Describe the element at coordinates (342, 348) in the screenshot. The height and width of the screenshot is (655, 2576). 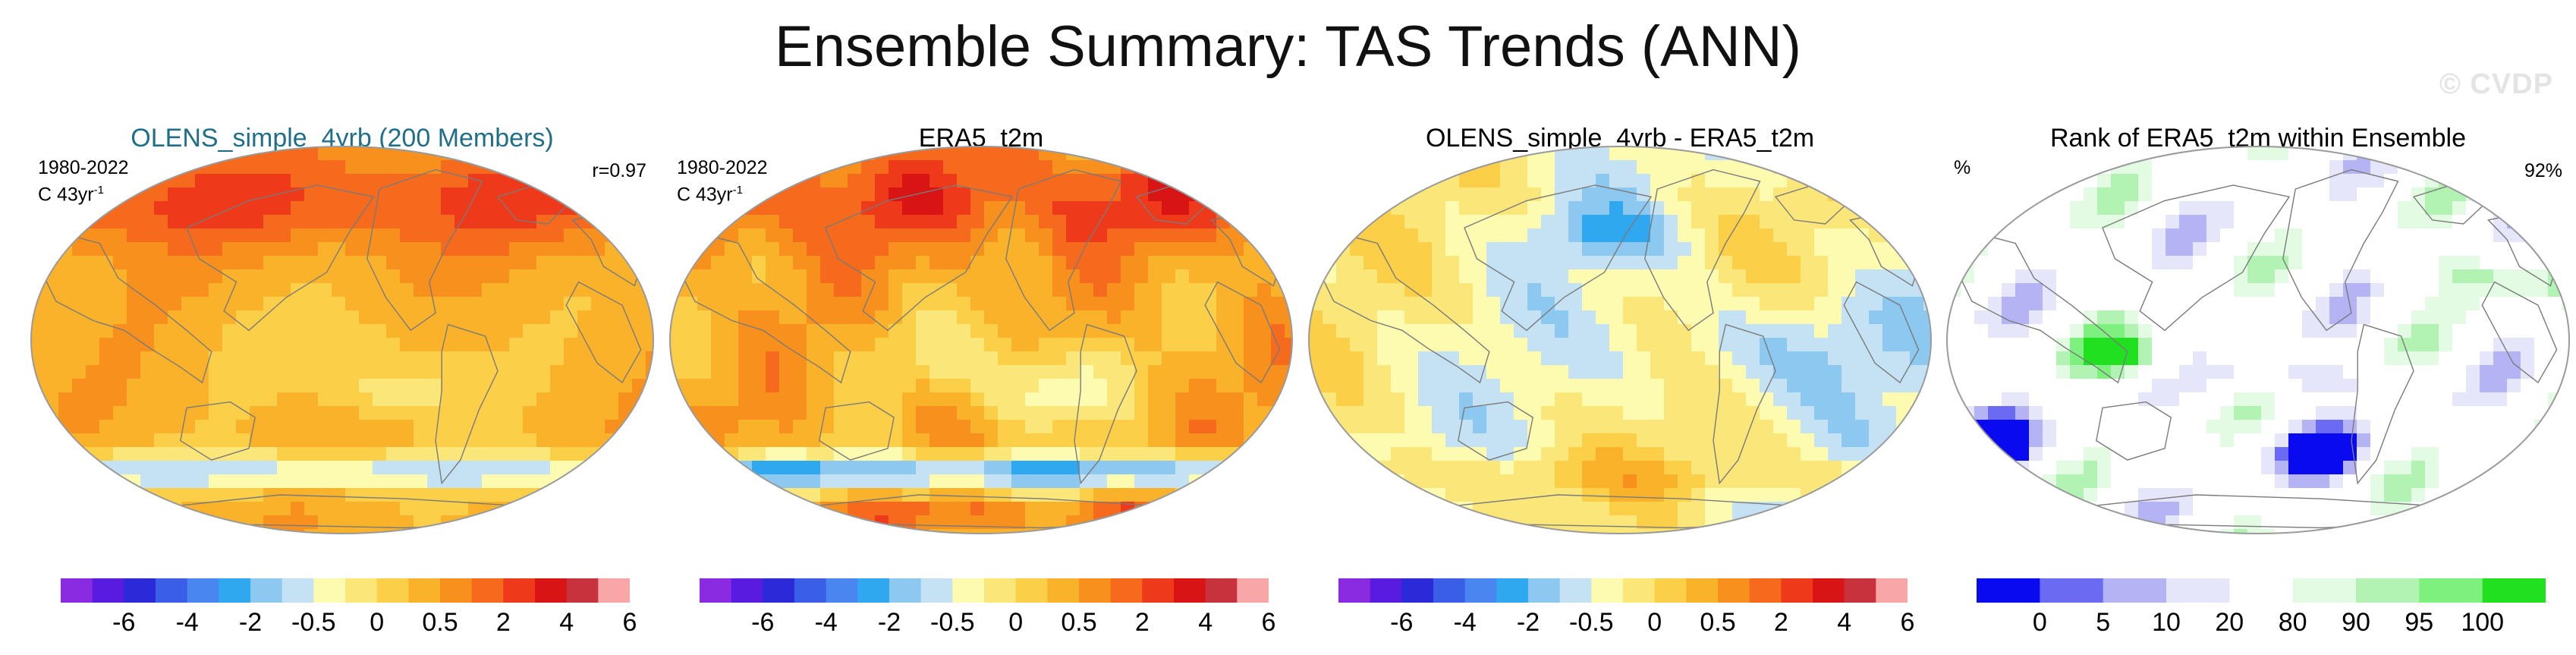
I see `coastlines` at that location.